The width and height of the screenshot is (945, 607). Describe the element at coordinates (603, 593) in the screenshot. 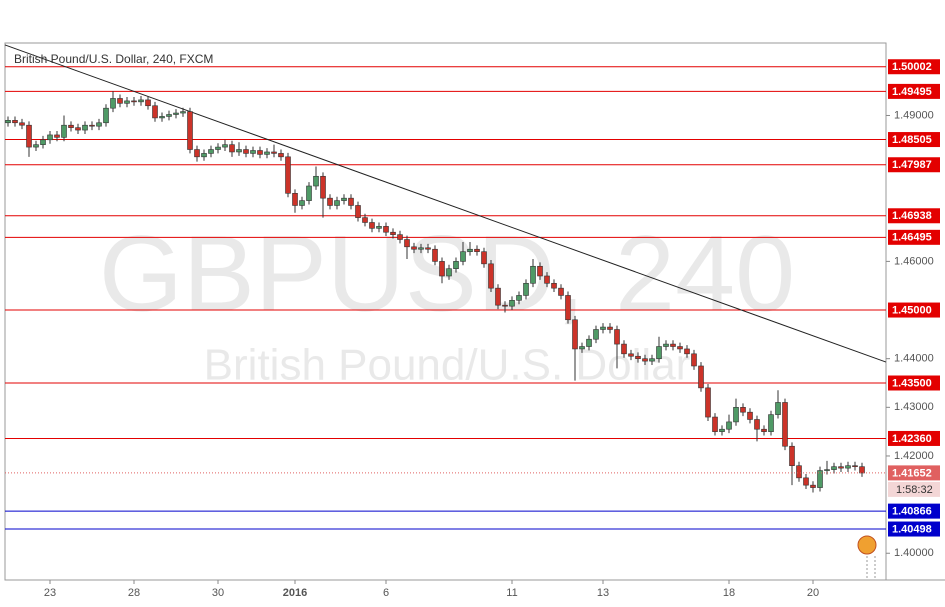

I see `x-tick-label: 13` at that location.